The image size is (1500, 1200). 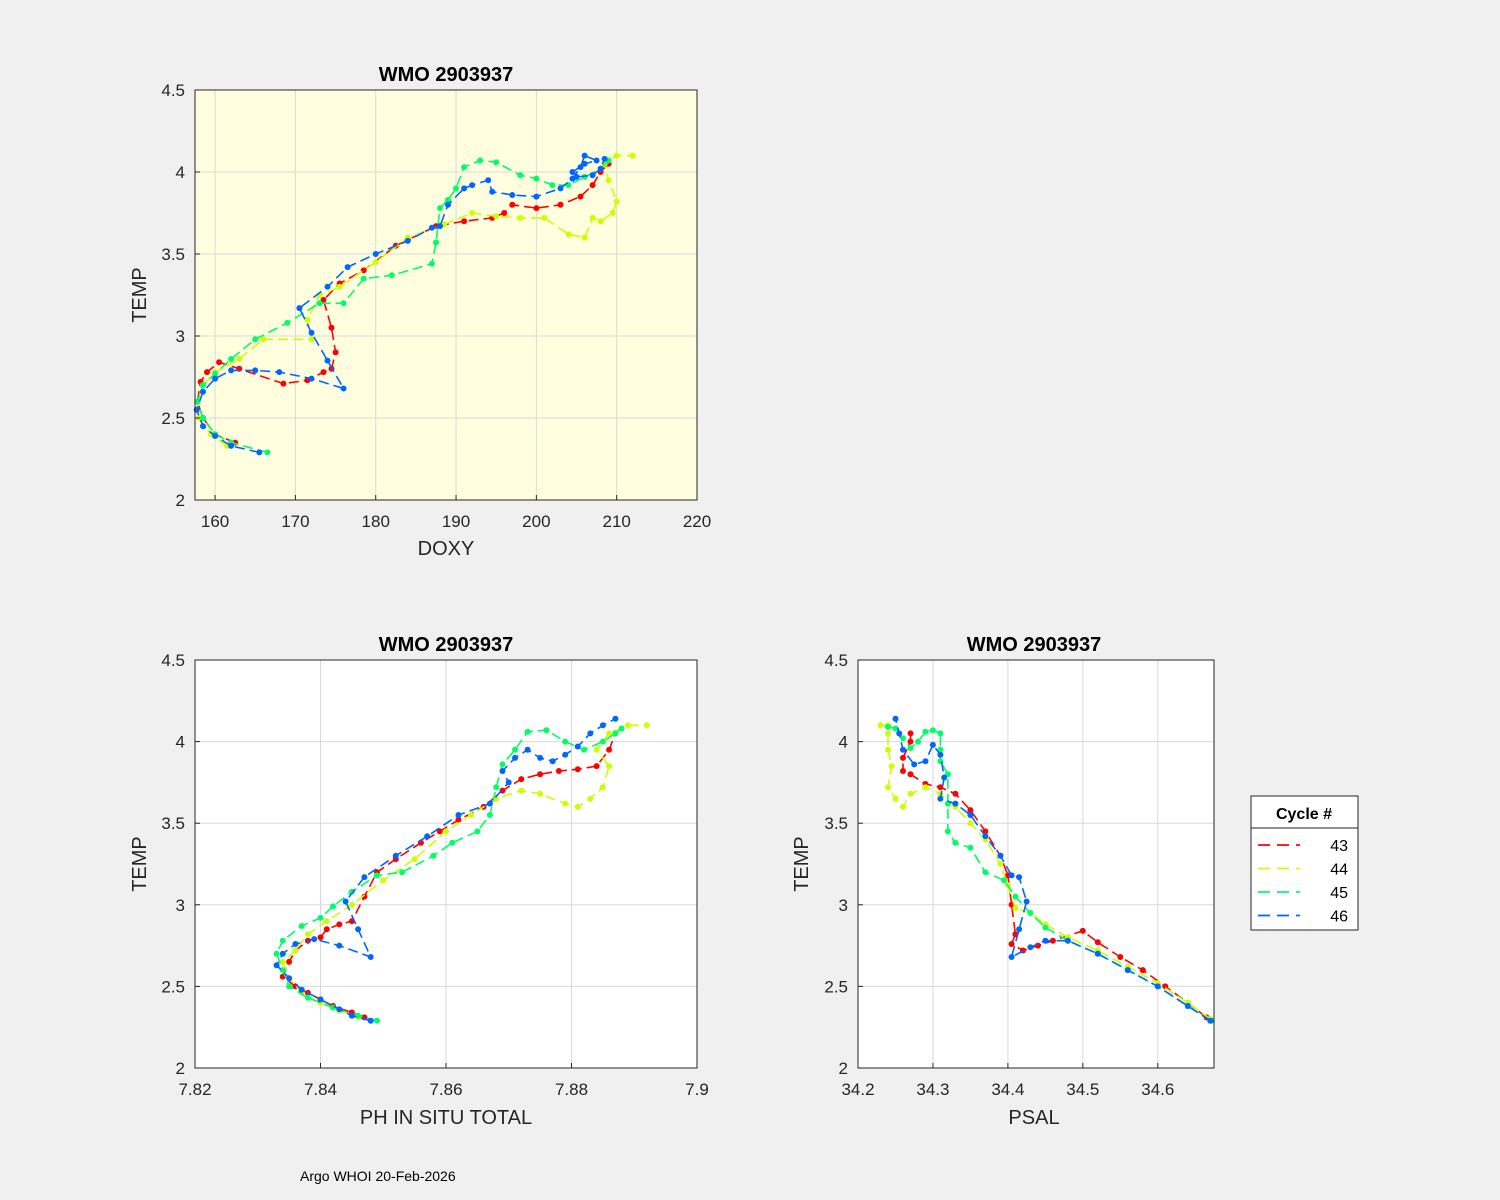 I want to click on plot-doxy-series, so click(x=414, y=304).